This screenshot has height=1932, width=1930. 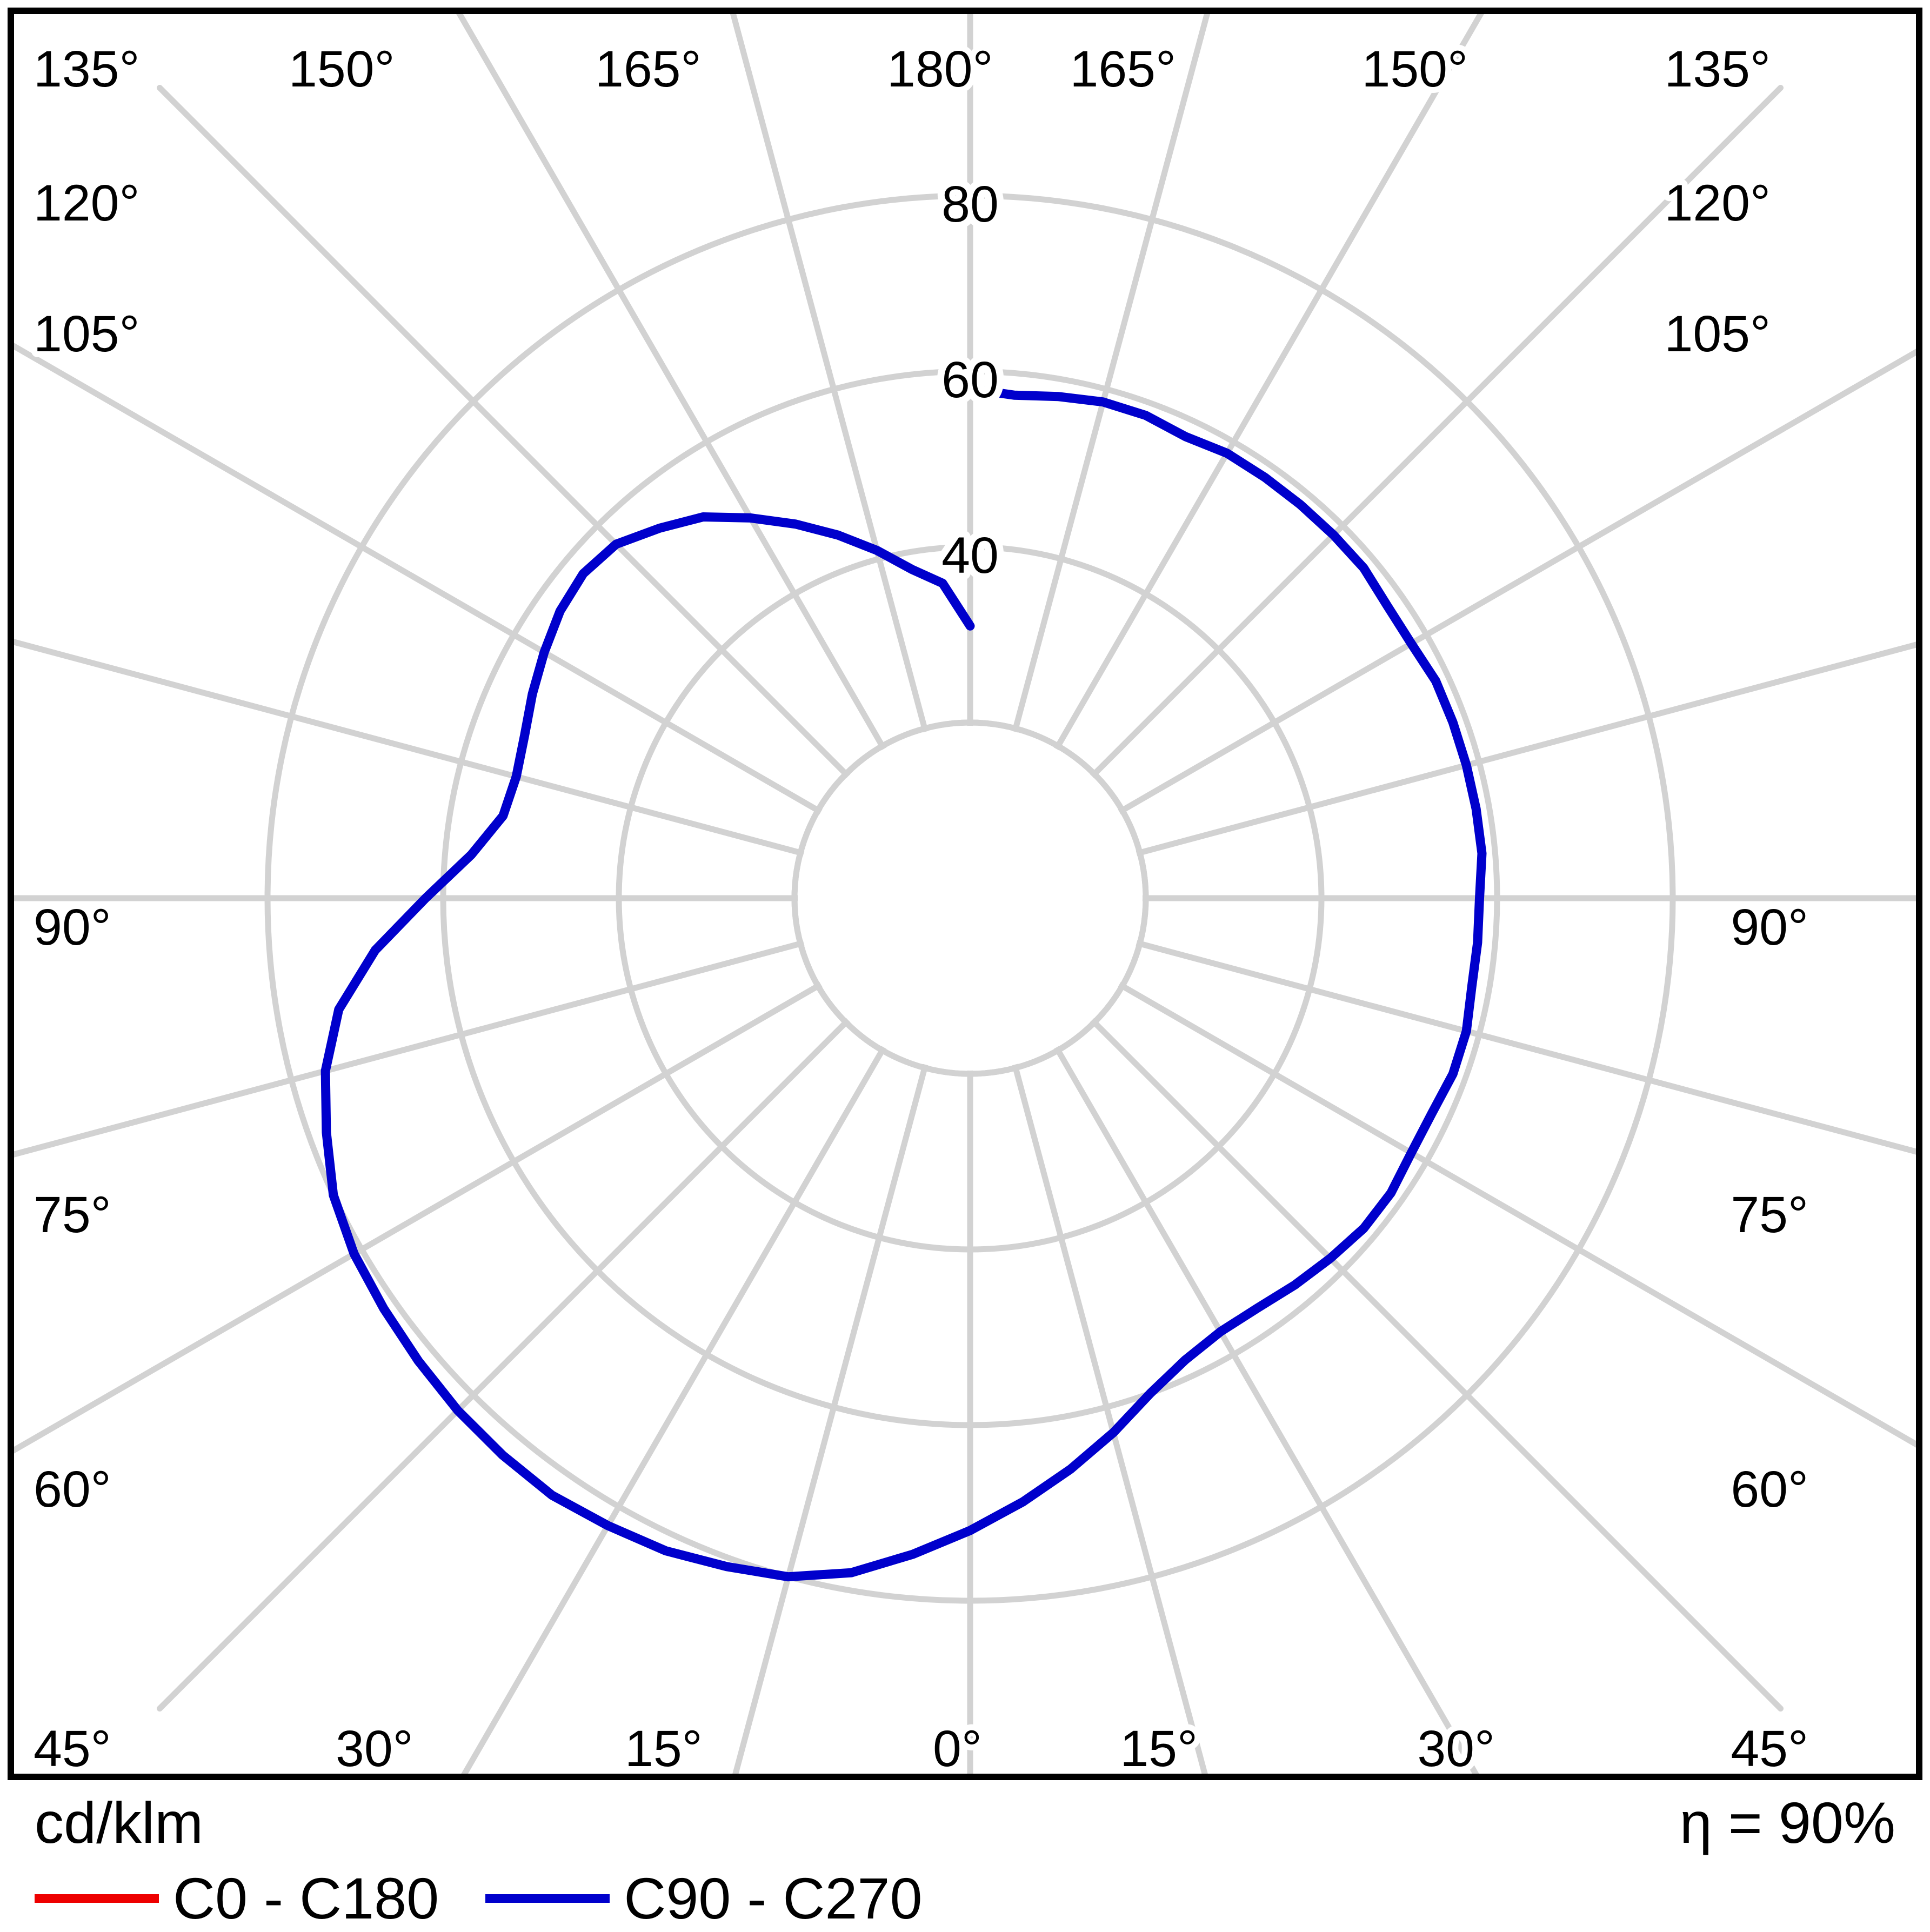 What do you see at coordinates (1718, 334) in the screenshot?
I see `angle-label-right-105deg: 105°` at bounding box center [1718, 334].